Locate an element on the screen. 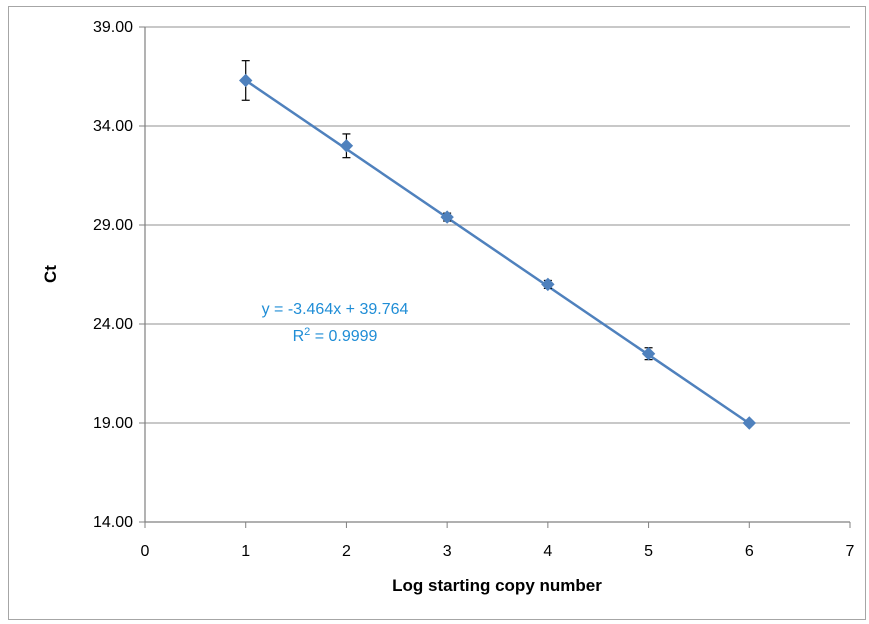  trendline-r-squared: R2 = 0.9999 is located at coordinates (335, 335).